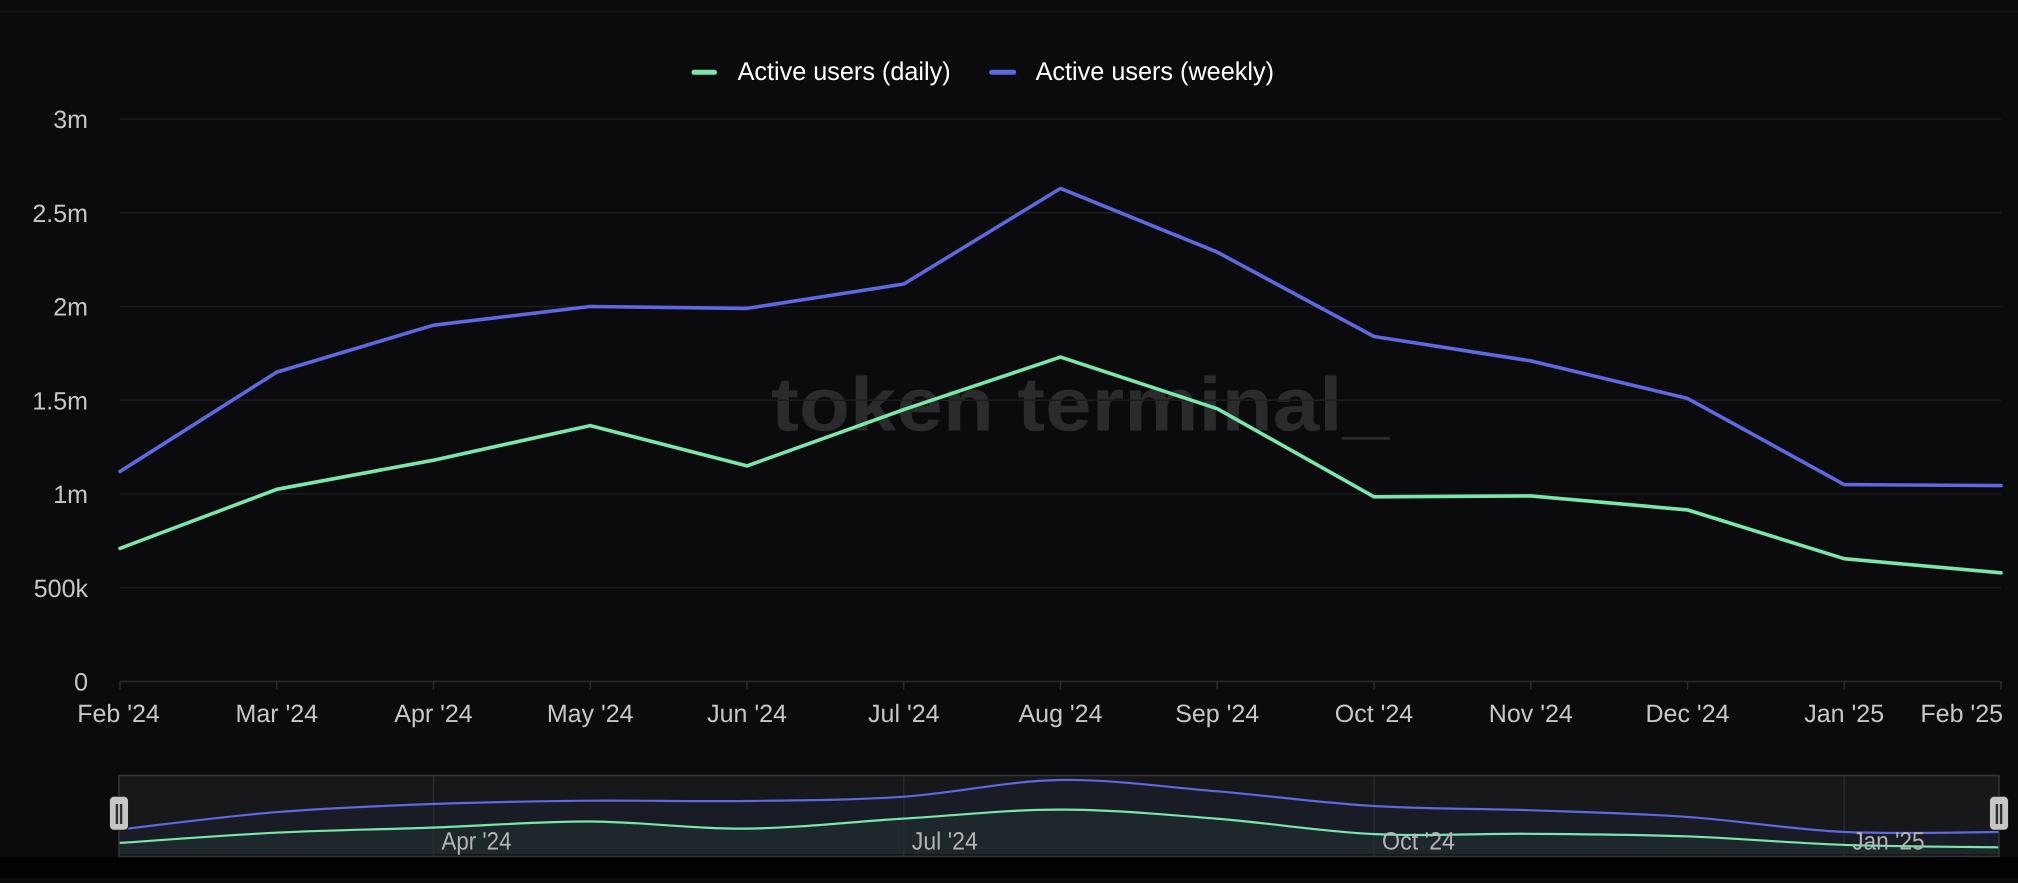 This screenshot has height=883, width=2018. Describe the element at coordinates (1688, 714) in the screenshot. I see `svg-text: Dec '24` at that location.